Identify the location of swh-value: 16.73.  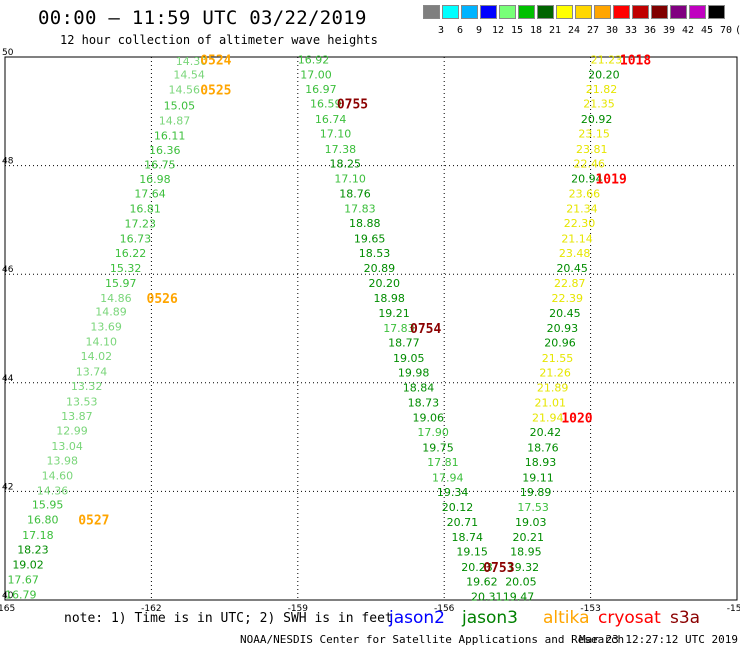
(135, 238).